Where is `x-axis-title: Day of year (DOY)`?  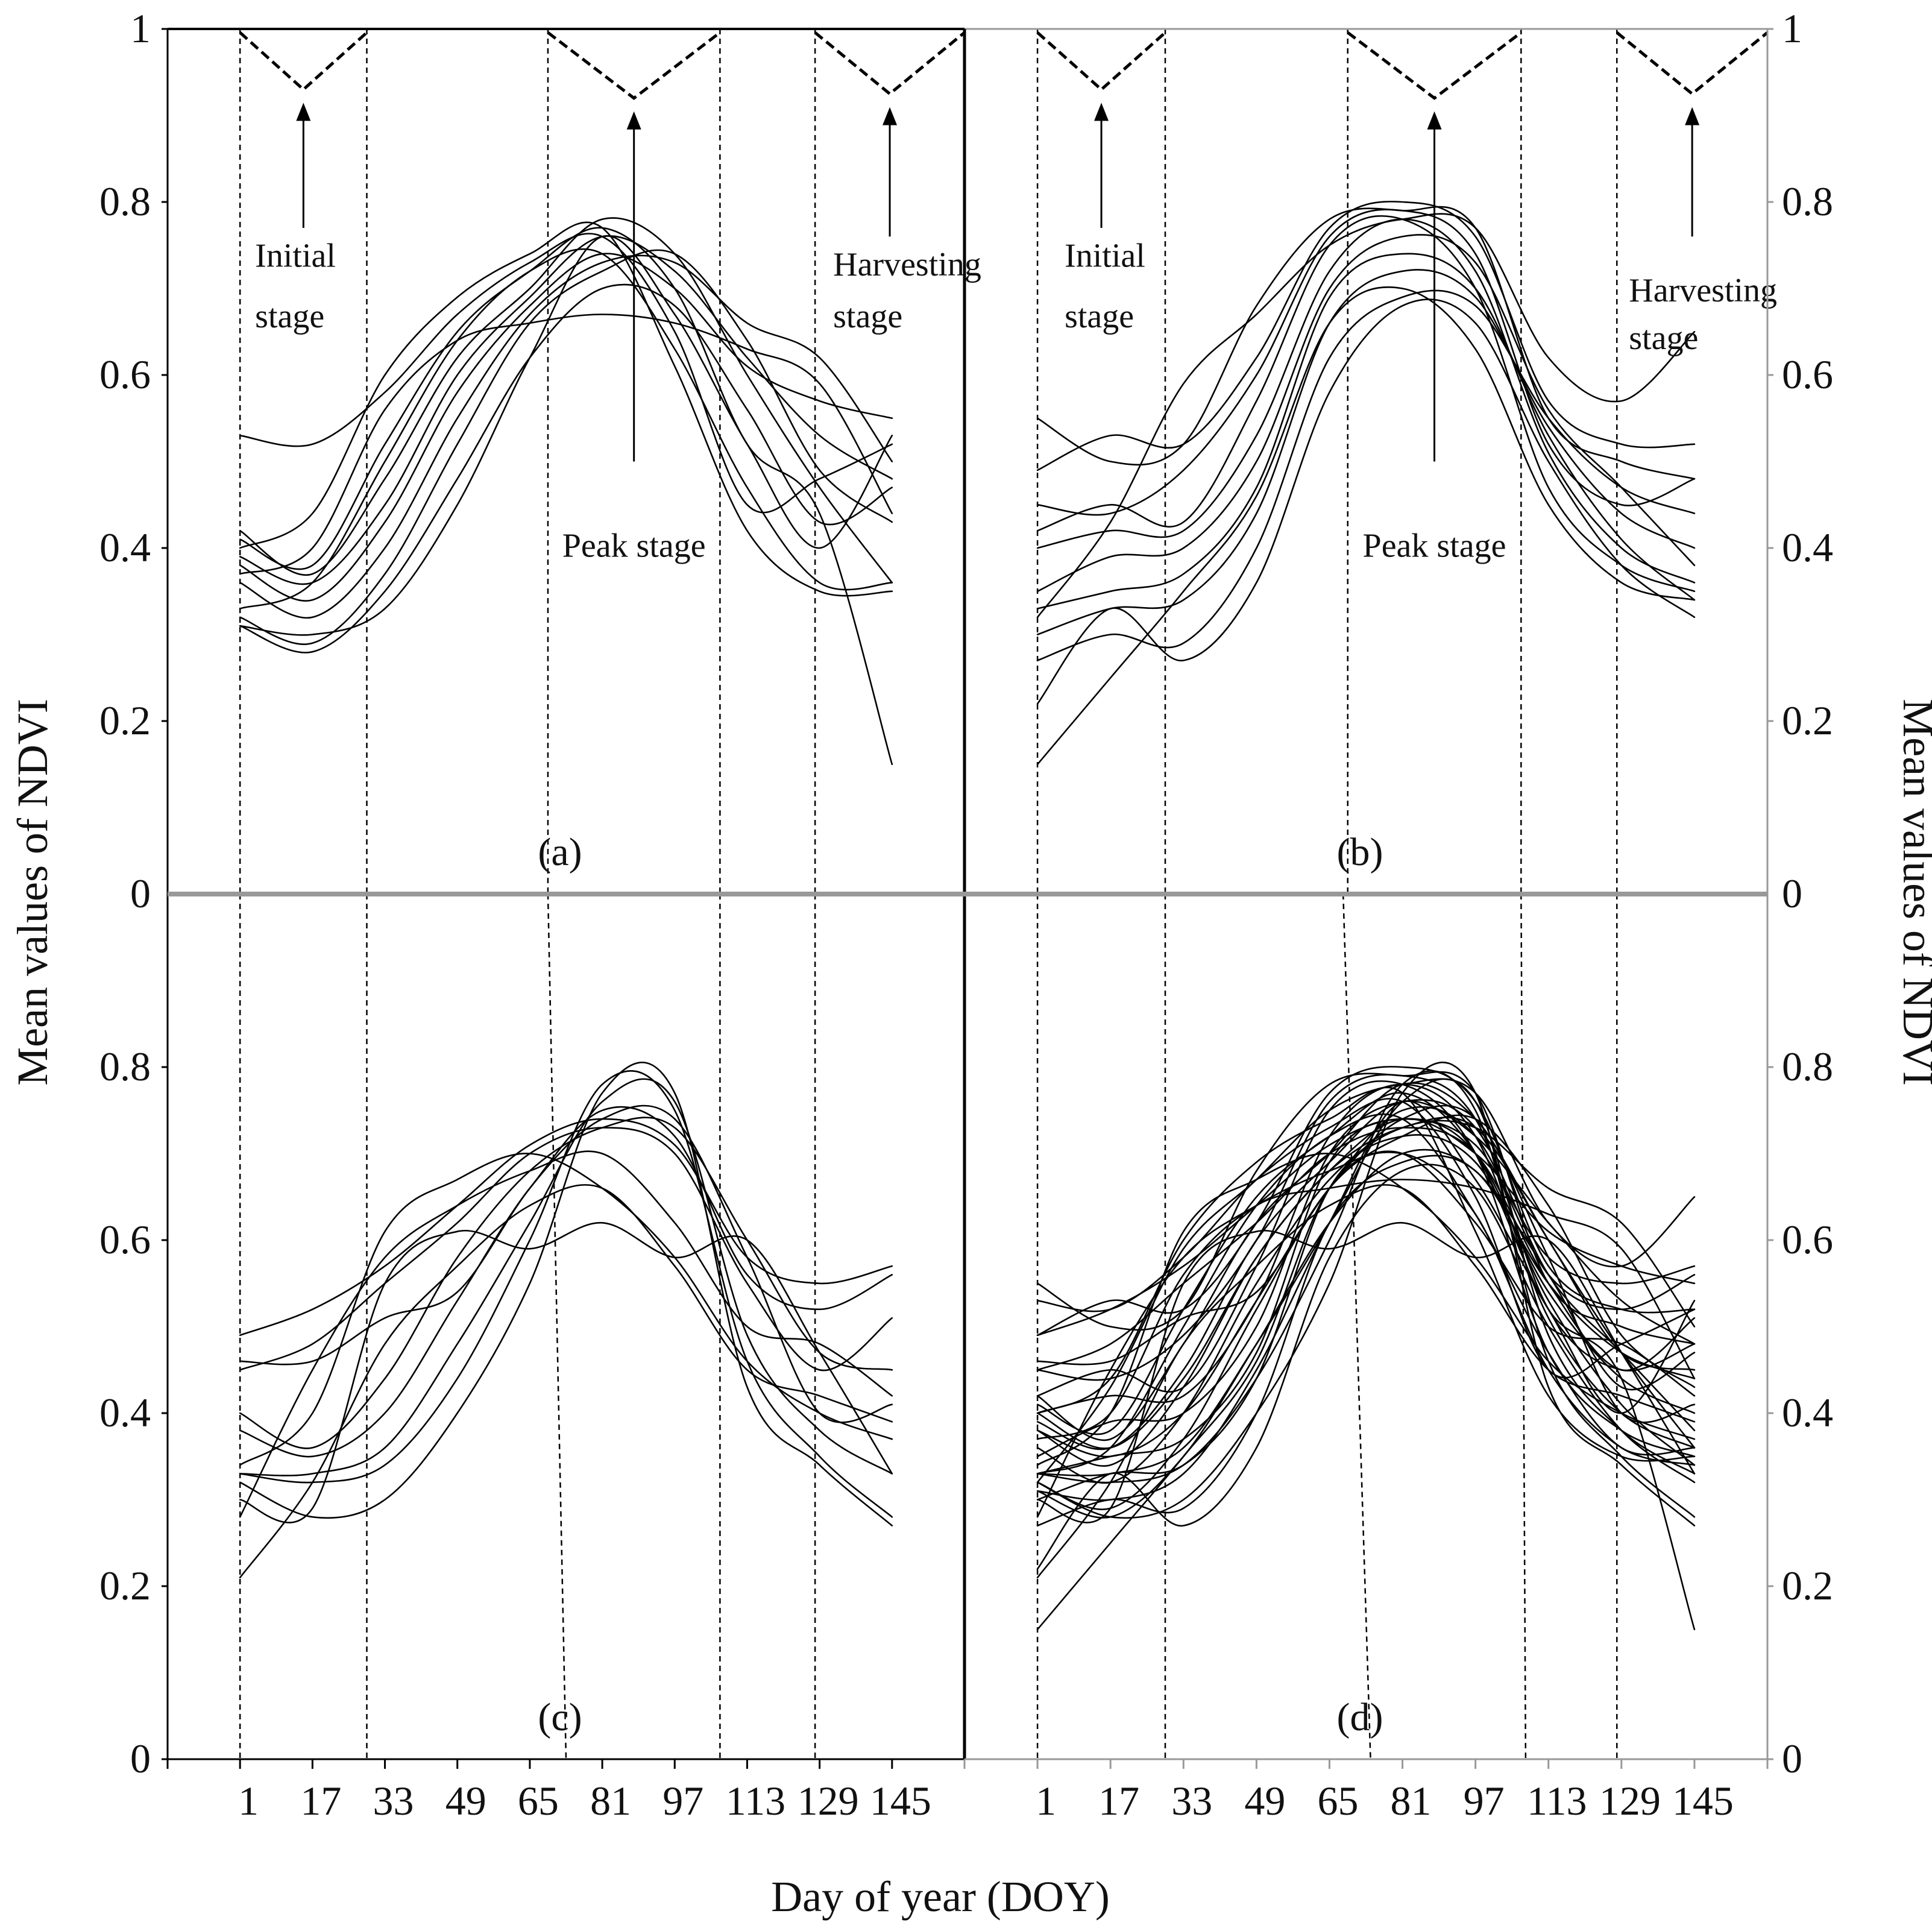
x-axis-title: Day of year (DOY) is located at coordinates (940, 1897).